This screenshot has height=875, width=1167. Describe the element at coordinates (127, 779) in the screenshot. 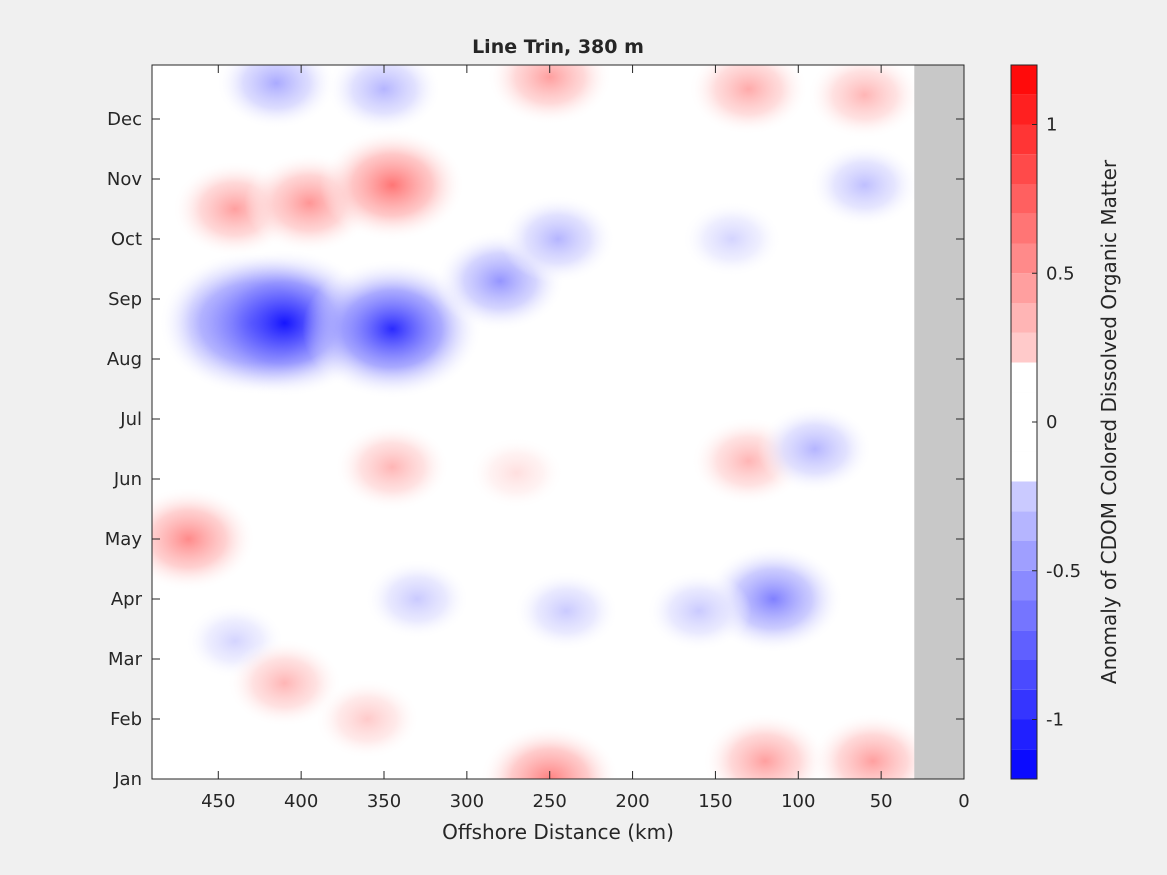

I see `y-tick-label: Jan` at that location.